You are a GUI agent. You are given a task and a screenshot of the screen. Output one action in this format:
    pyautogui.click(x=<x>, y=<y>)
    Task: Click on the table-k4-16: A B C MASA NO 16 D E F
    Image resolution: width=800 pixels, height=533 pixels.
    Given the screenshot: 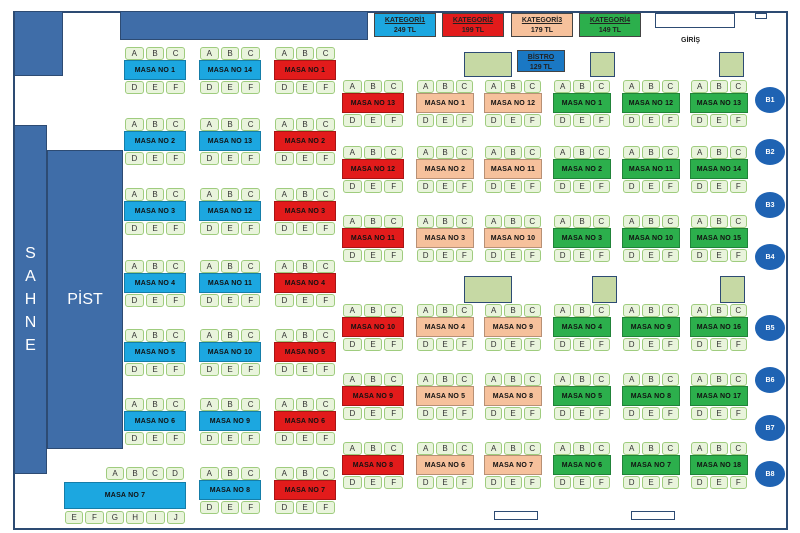 What is the action you would take?
    pyautogui.click(x=719, y=327)
    